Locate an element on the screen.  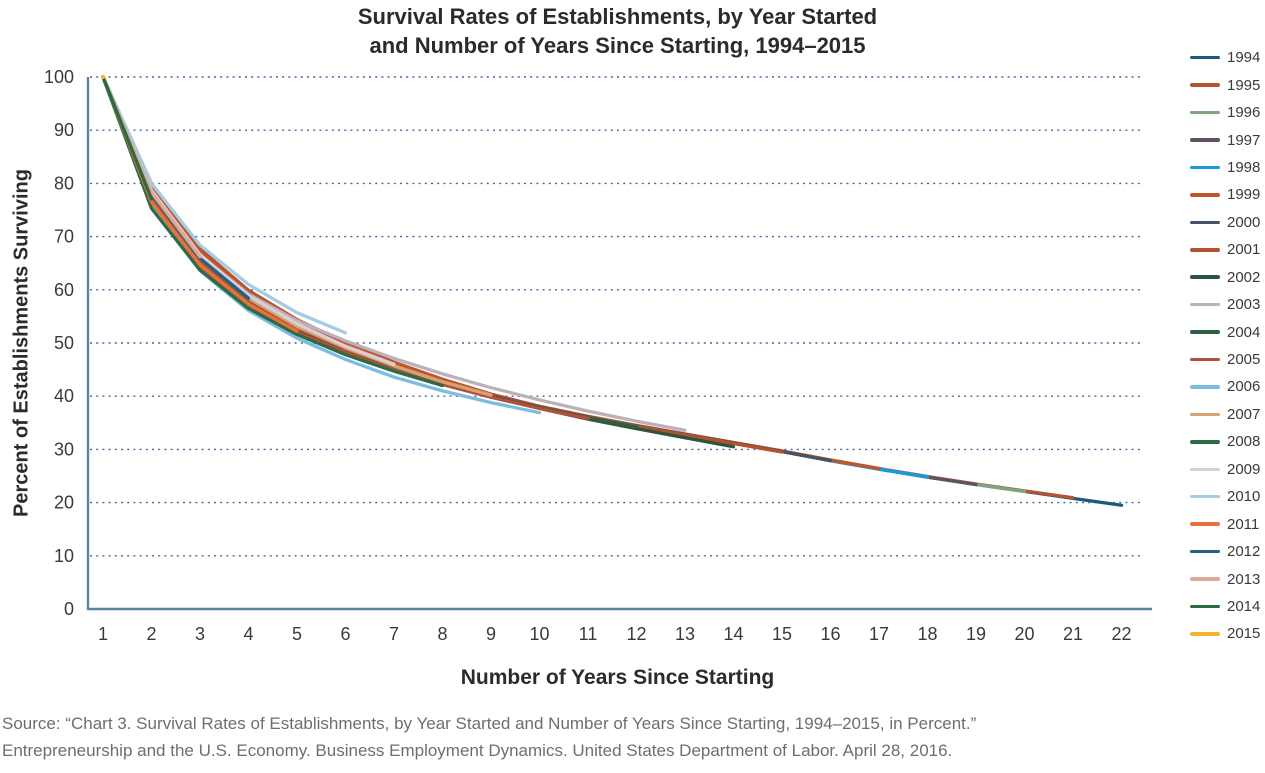
legend-label: 1996 is located at coordinates (1244, 113).